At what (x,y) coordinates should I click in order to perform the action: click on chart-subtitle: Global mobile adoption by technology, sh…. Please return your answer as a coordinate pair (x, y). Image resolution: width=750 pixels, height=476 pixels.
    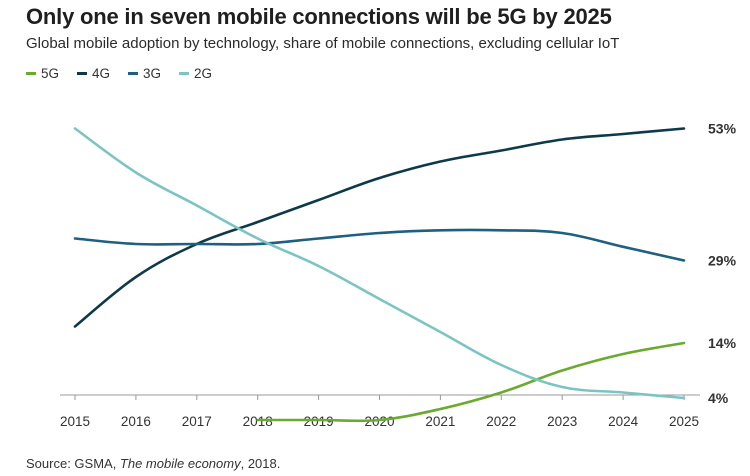
    Looking at the image, I should click on (323, 43).